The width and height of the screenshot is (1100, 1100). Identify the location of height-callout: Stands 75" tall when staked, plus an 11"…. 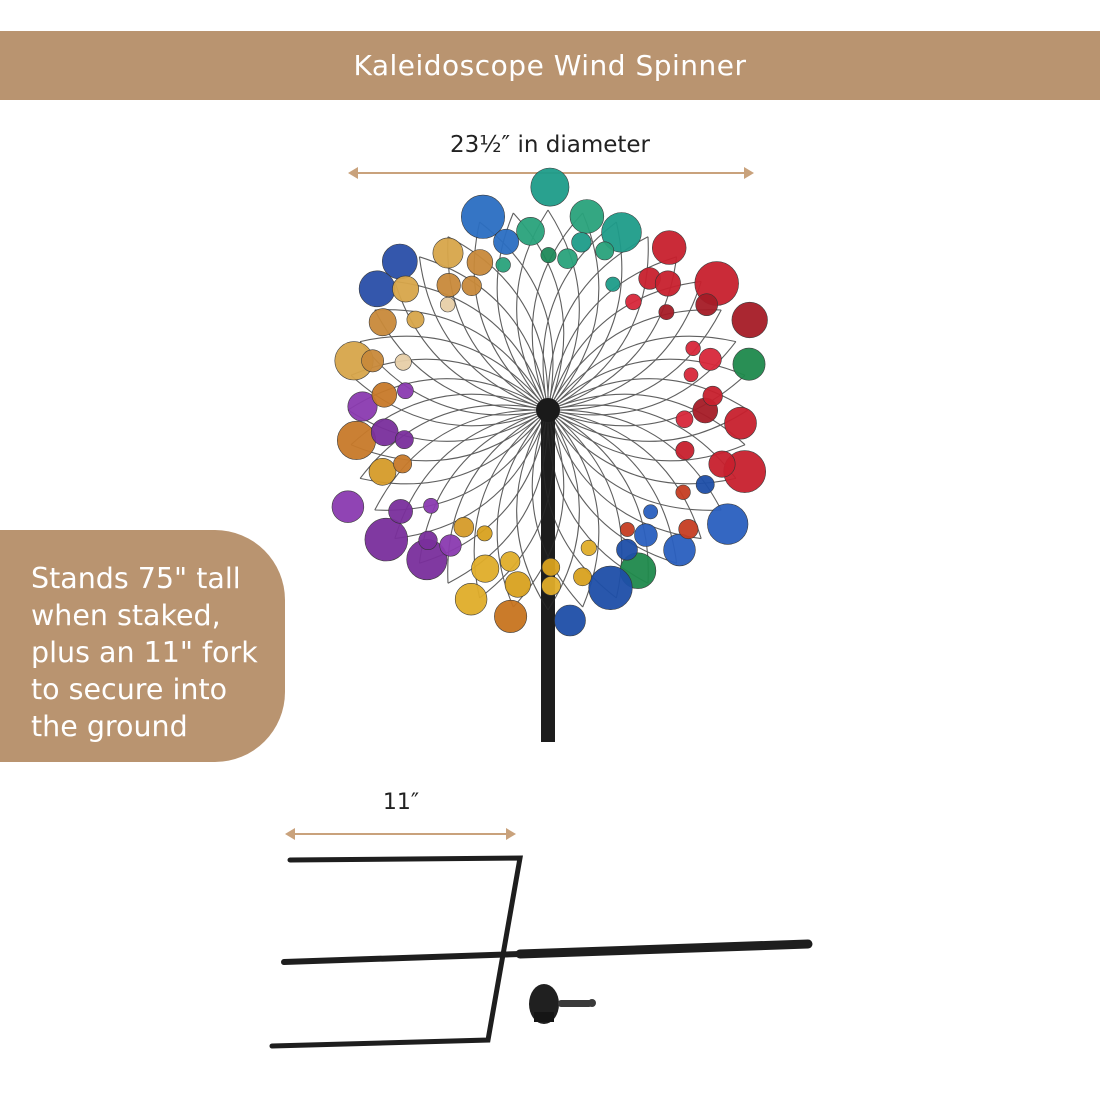
(142, 646).